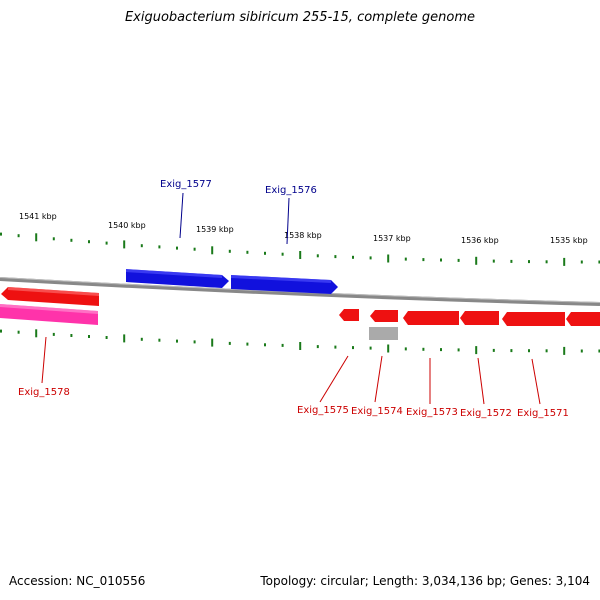 This screenshot has width=600, height=600. What do you see at coordinates (543, 413) in the screenshot?
I see `label-exig-1571: Exig_1571` at bounding box center [543, 413].